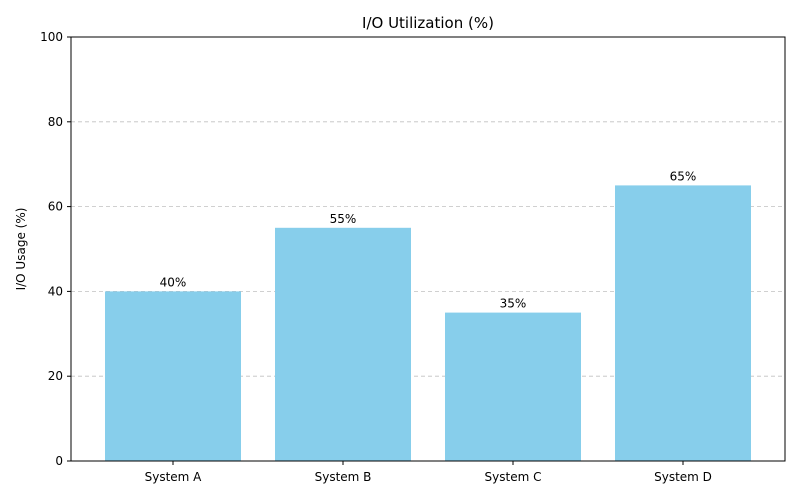  I want to click on y-axis-ticks: 0 20 40 60 80 100, so click(55, 249).